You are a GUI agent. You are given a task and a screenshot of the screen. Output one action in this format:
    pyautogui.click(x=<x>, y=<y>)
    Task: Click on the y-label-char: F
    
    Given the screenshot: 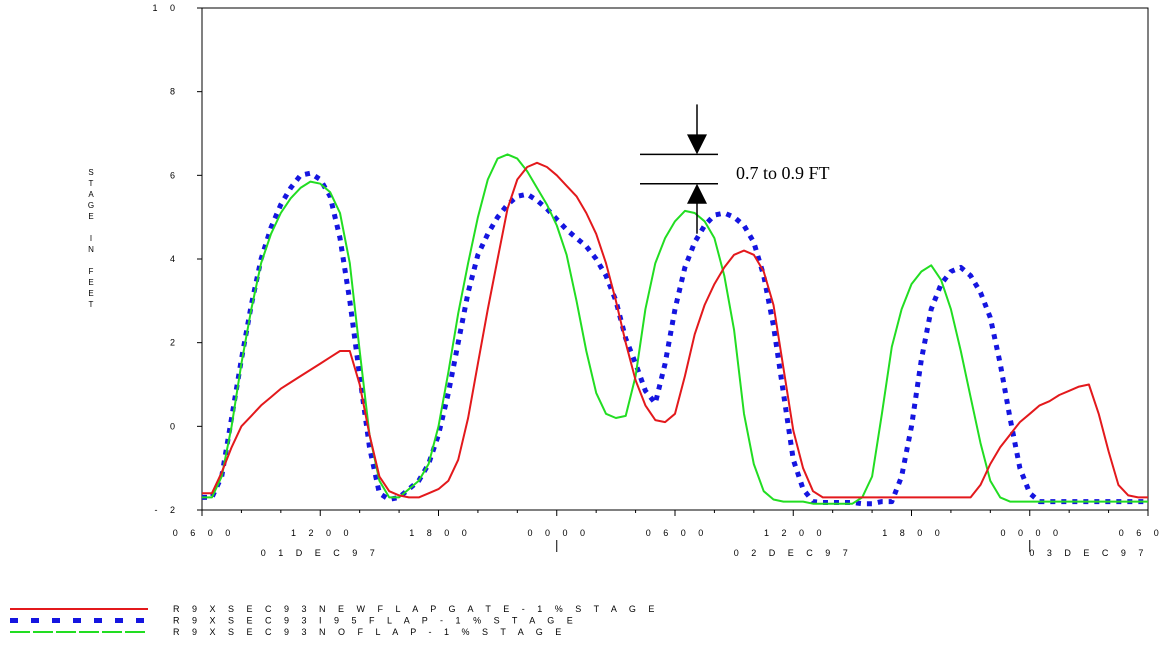 What is the action you would take?
    pyautogui.click(x=91, y=271)
    